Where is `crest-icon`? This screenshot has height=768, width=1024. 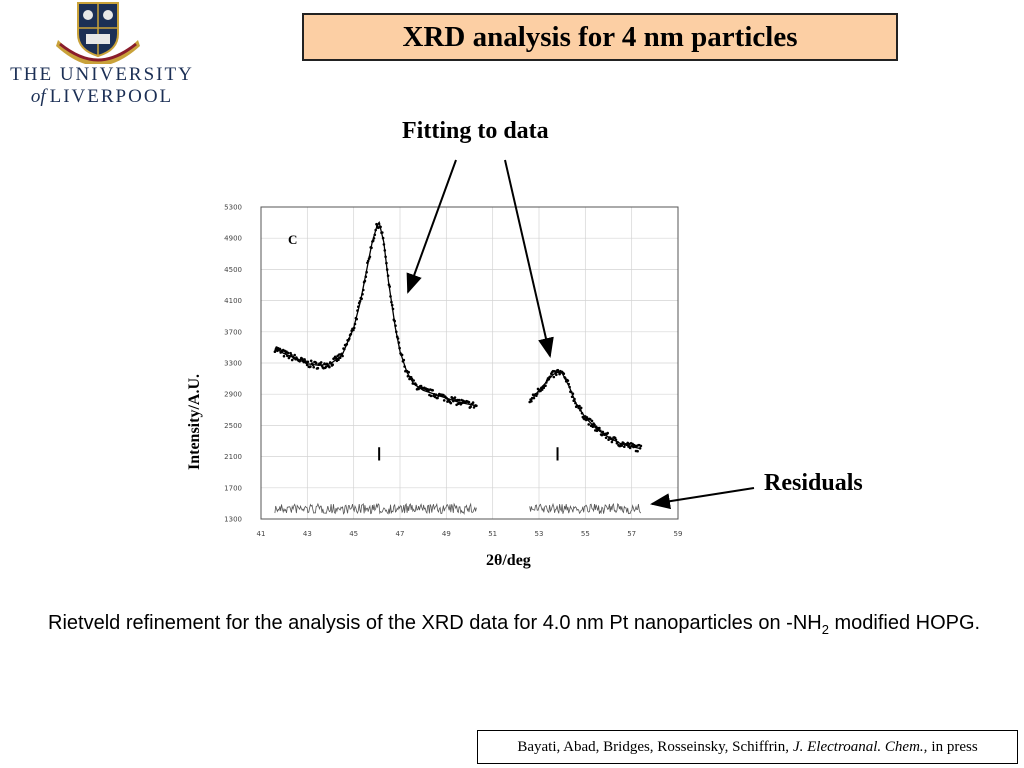 crest-icon is located at coordinates (98, 34).